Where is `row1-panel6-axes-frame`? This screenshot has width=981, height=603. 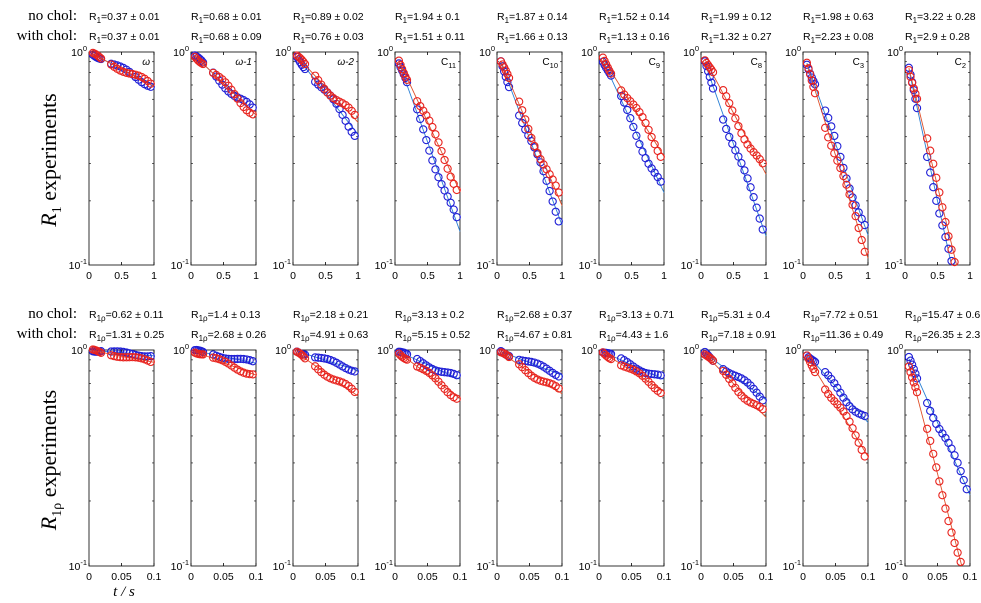 row1-panel6-axes-frame is located at coordinates (631, 158).